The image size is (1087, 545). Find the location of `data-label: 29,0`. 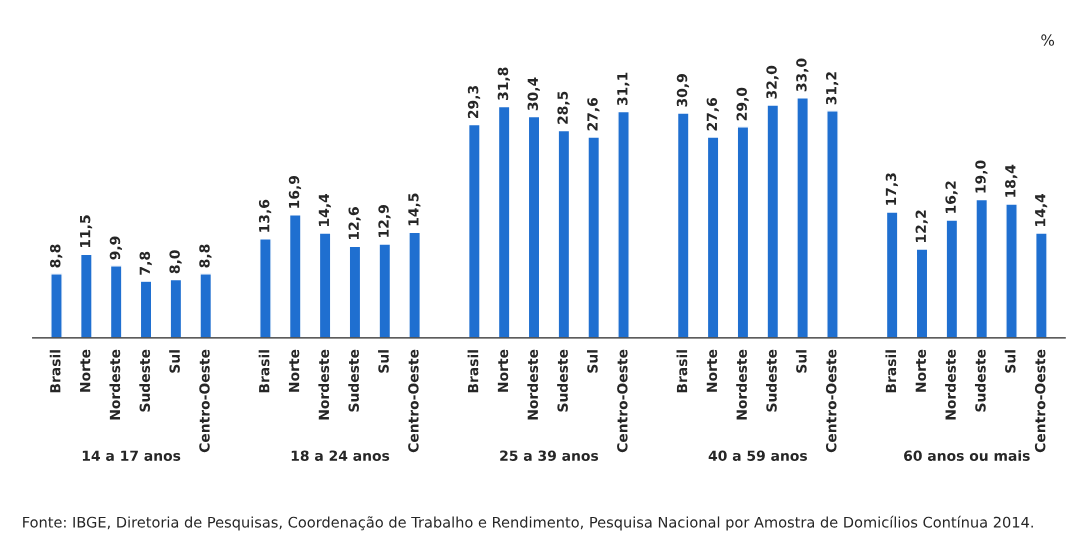

data-label: 29,0 is located at coordinates (742, 104).